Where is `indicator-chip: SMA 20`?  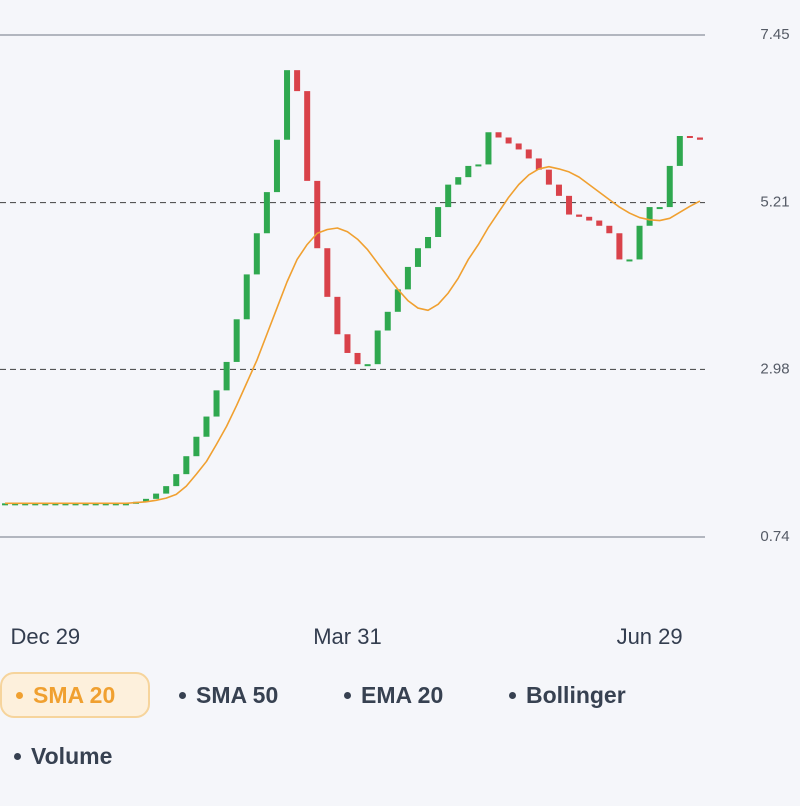 indicator-chip: SMA 20 is located at coordinates (75, 695).